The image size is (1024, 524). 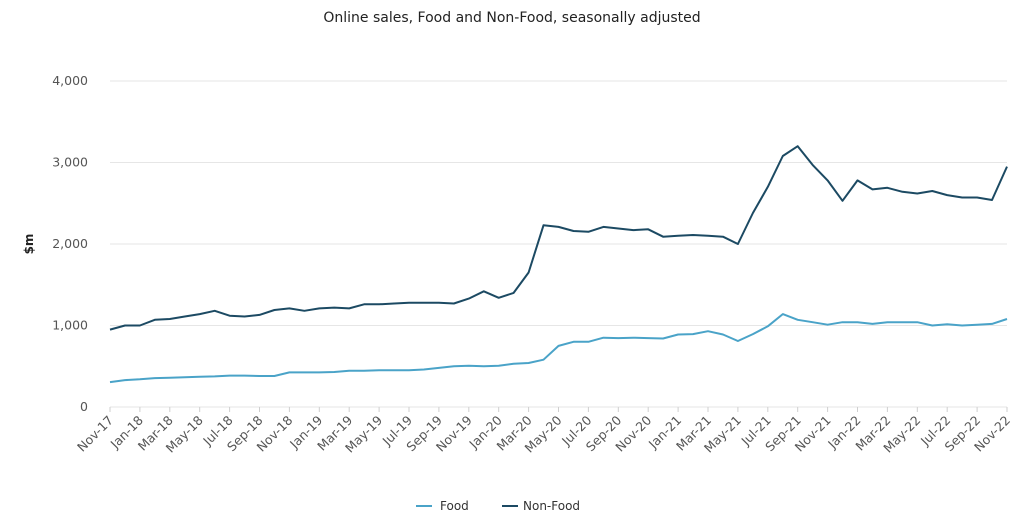 I want to click on y-tick-label: 3,000, so click(x=70, y=162).